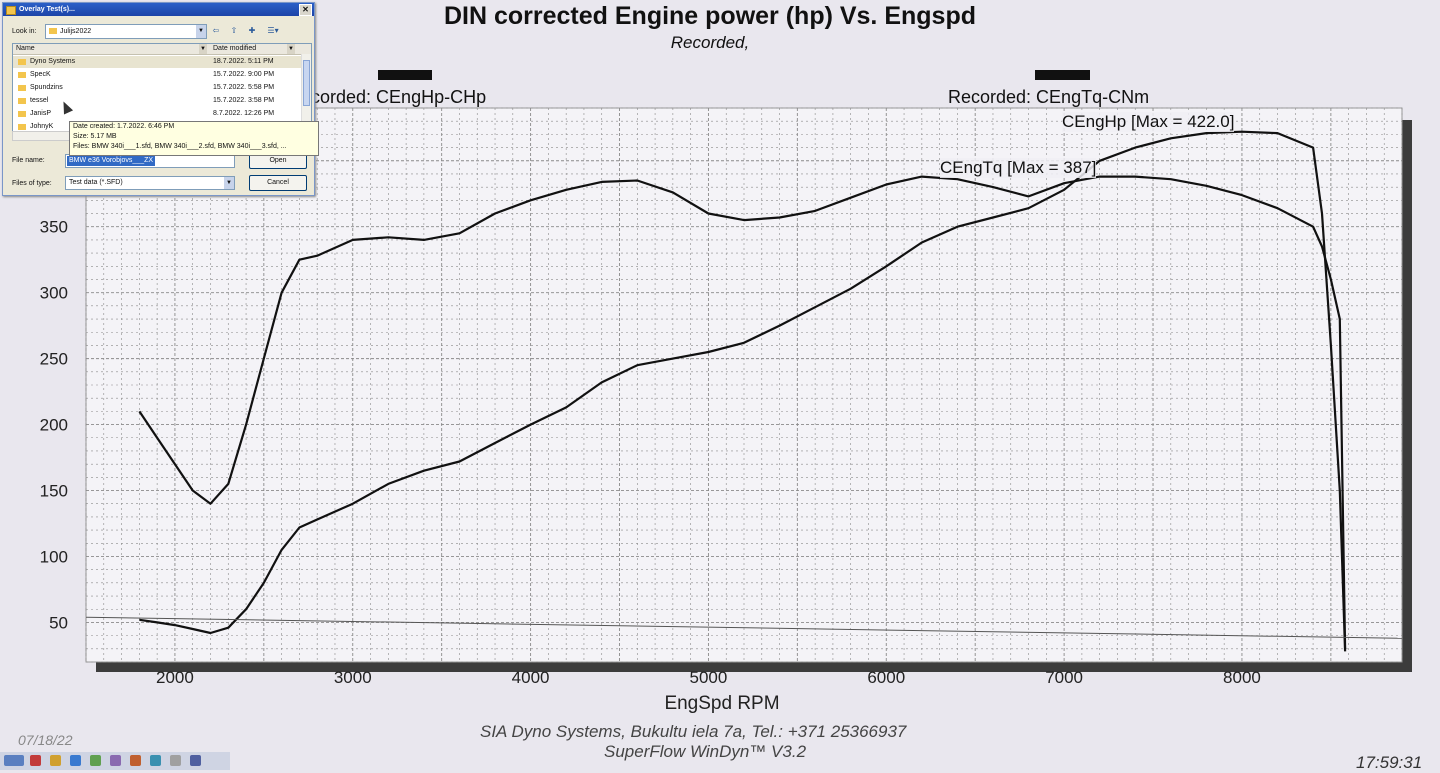  What do you see at coordinates (244, 100) in the screenshot?
I see `item-date: 15.7.2022. 3:58 PM` at bounding box center [244, 100].